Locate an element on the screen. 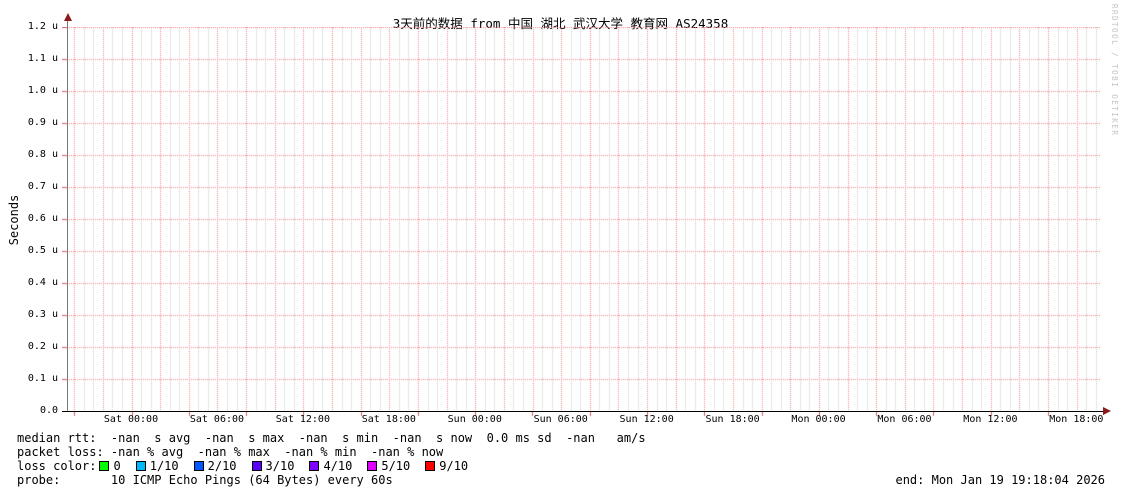 The image size is (1121, 494). x-axis-line is located at coordinates (582, 411).